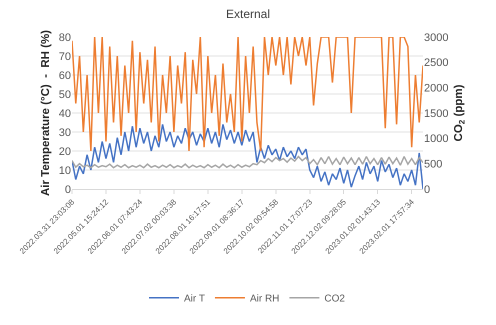  I want to click on y-tick-label: 10, so click(64, 170).